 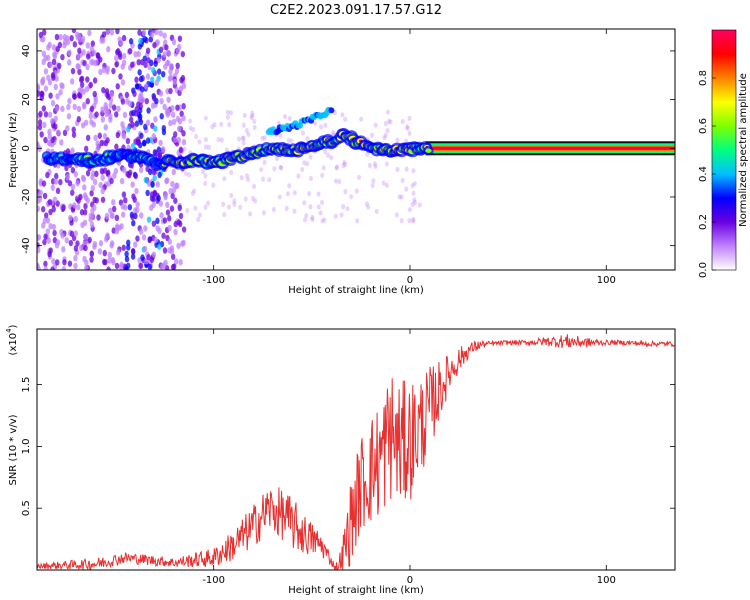 I want to click on snr-ytick-label: 1.5, so click(x=26, y=385).